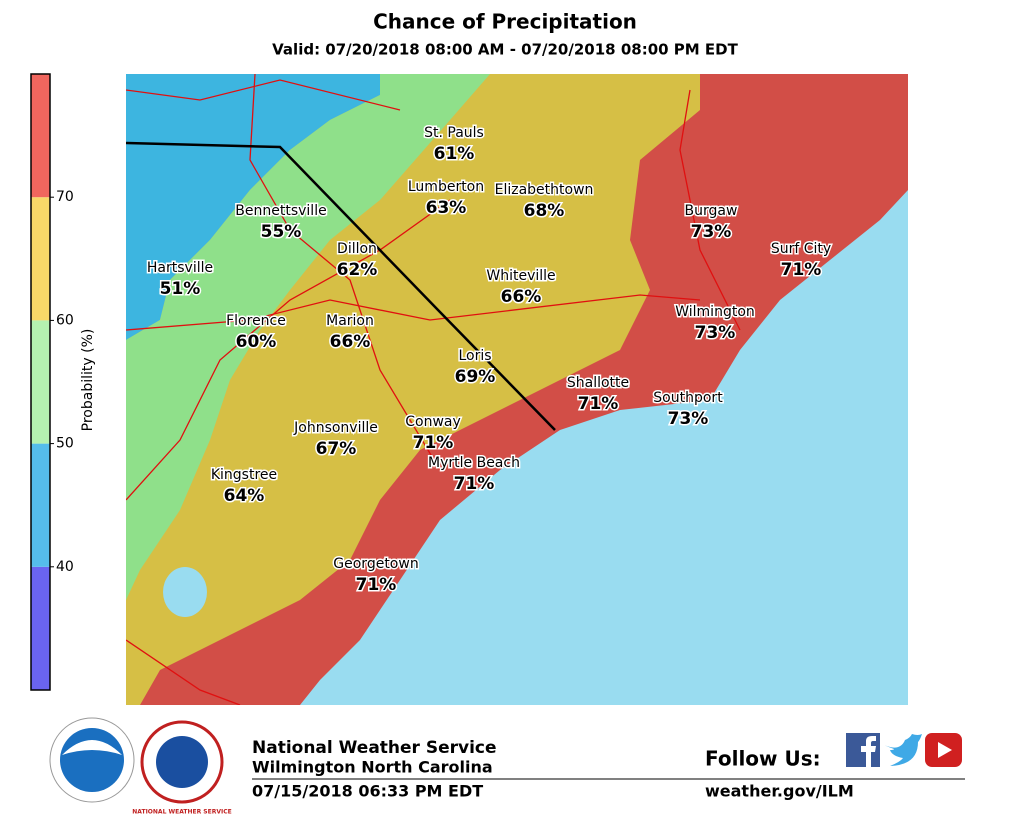 This screenshot has width=1009, height=835. Describe the element at coordinates (65, 197) in the screenshot. I see `colorbar-tick-label: 70` at that location.